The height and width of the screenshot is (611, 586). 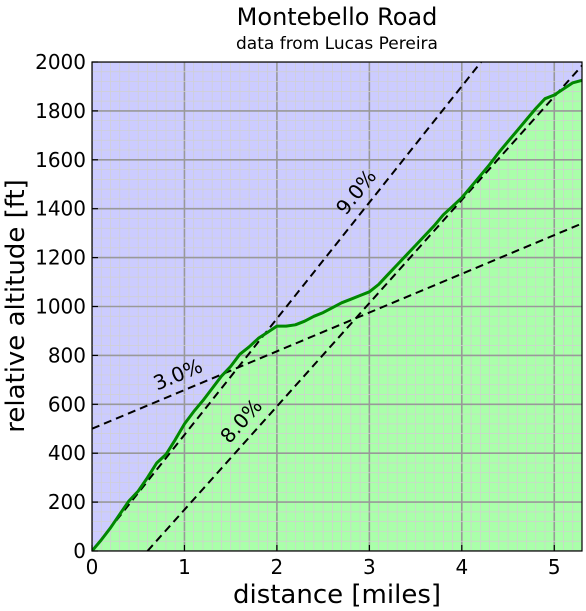 What do you see at coordinates (337, 44) in the screenshot?
I see `chart-subtitle: data from Lucas Pereira` at bounding box center [337, 44].